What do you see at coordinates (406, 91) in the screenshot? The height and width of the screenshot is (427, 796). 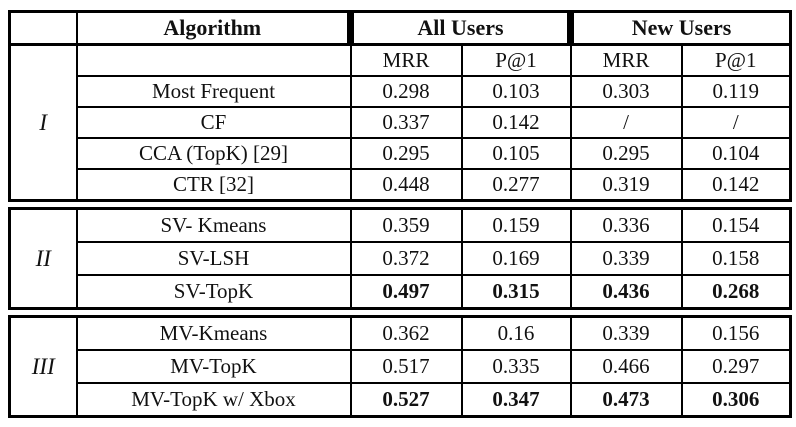 I see `metric-value: 0.298` at bounding box center [406, 91].